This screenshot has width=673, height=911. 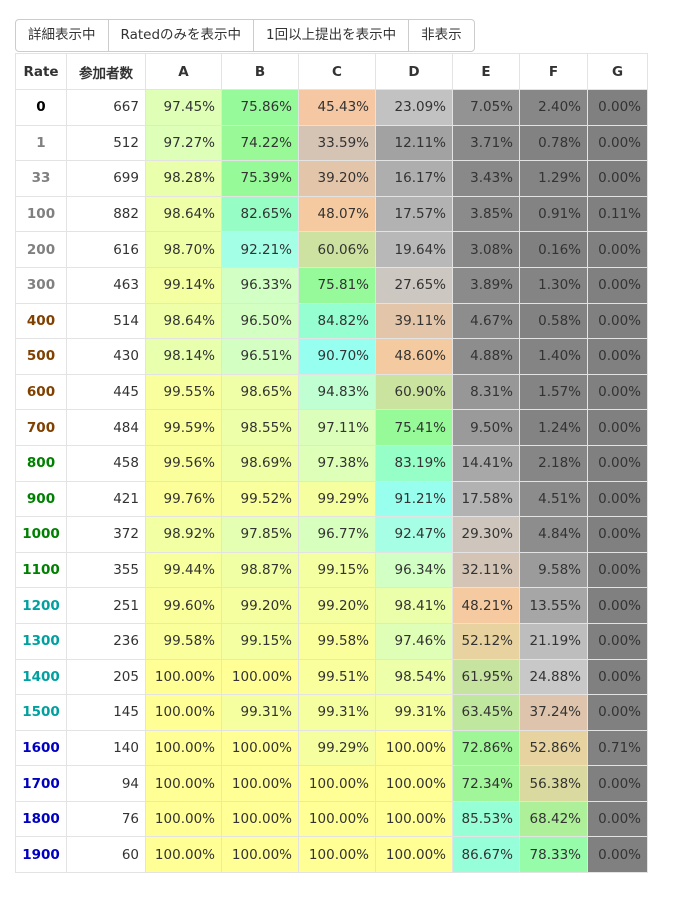 I want to click on toggle-button: 1回以上提出を表示中, so click(x=331, y=35).